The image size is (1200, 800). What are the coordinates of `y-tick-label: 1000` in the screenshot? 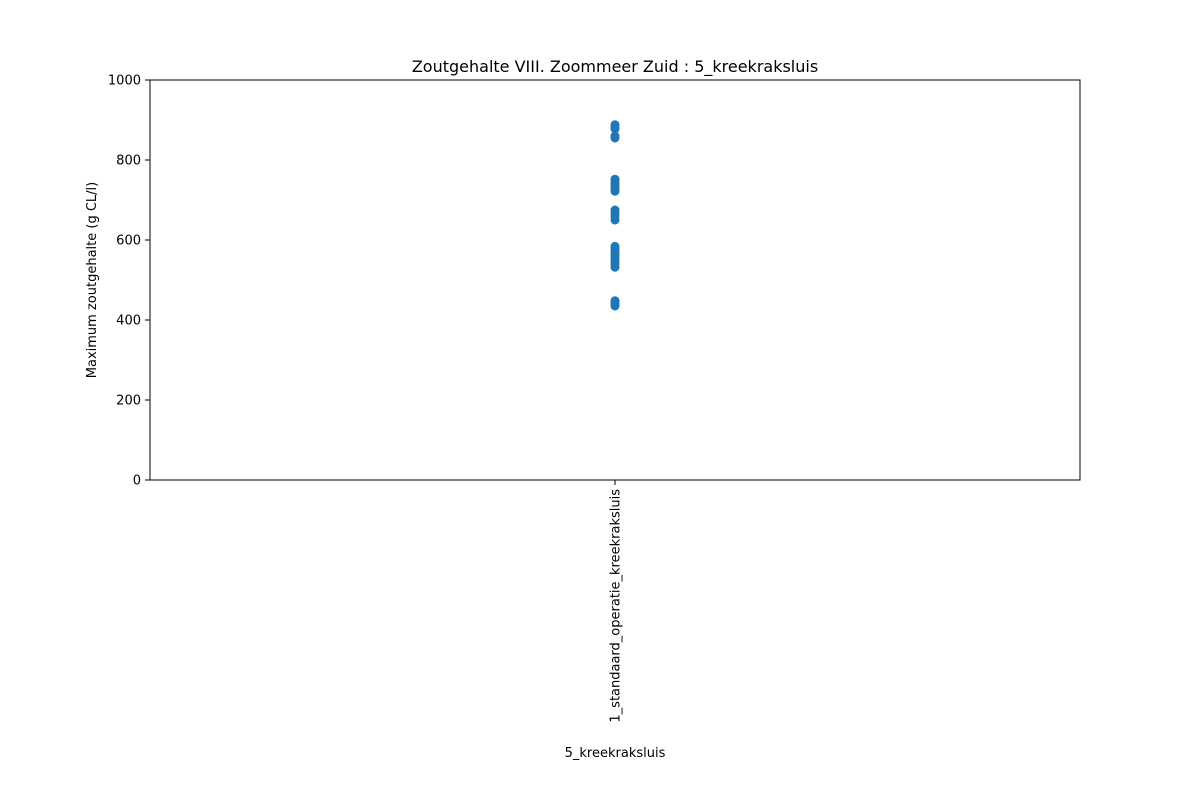 It's located at (124, 81).